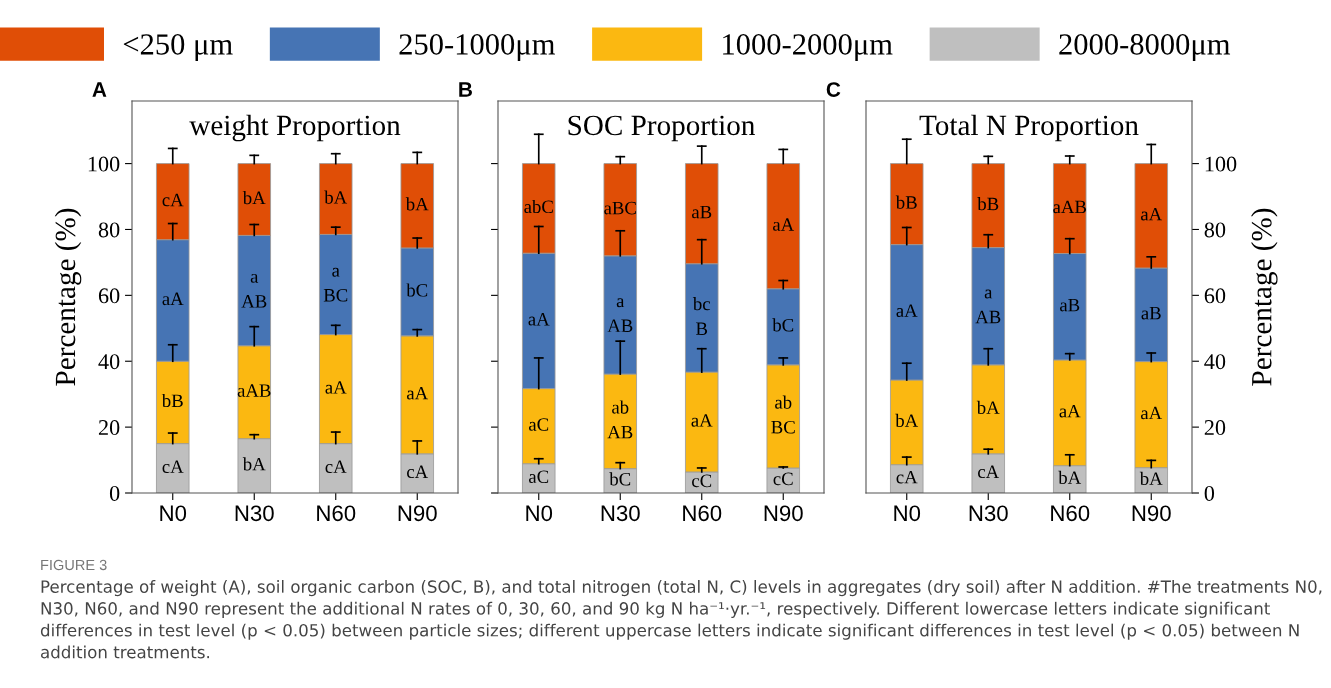 Image resolution: width=1331 pixels, height=688 pixels. Describe the element at coordinates (109, 230) in the screenshot. I see `y-tick-label: 80` at that location.